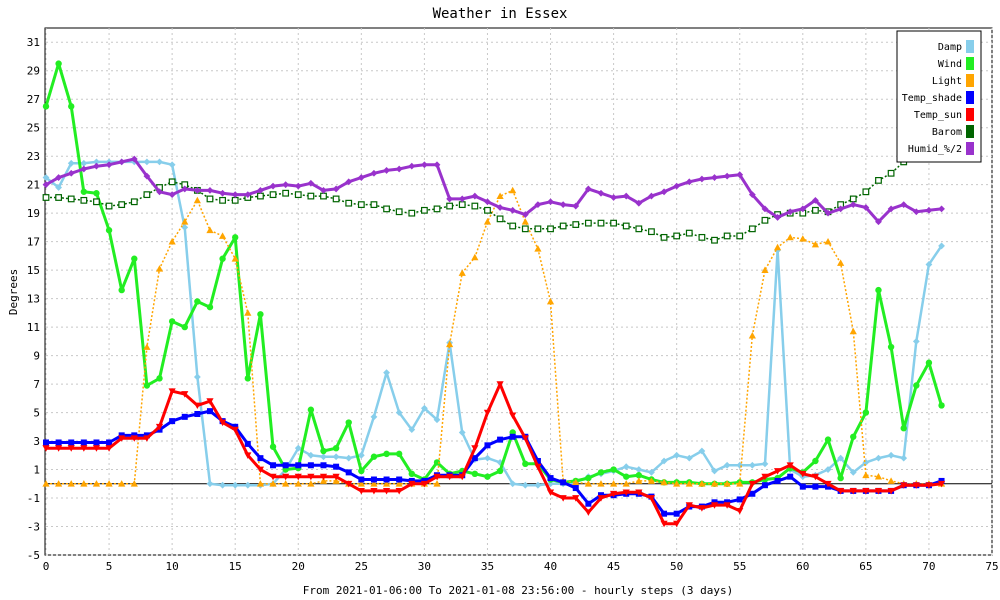 The height and width of the screenshot is (600, 1000). Describe the element at coordinates (46, 566) in the screenshot. I see `x-tick-label: 0` at that location.